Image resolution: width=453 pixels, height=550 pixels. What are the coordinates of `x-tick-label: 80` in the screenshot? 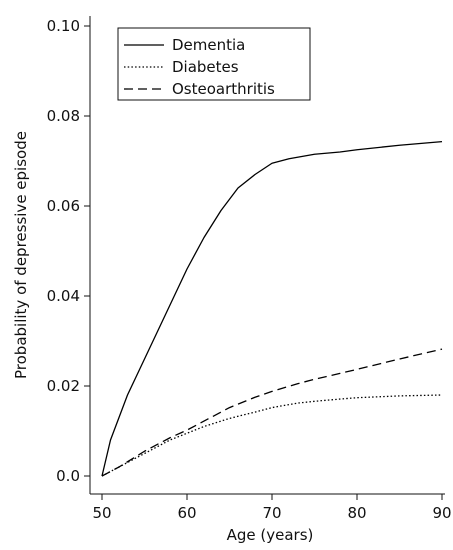 It's located at (356, 513).